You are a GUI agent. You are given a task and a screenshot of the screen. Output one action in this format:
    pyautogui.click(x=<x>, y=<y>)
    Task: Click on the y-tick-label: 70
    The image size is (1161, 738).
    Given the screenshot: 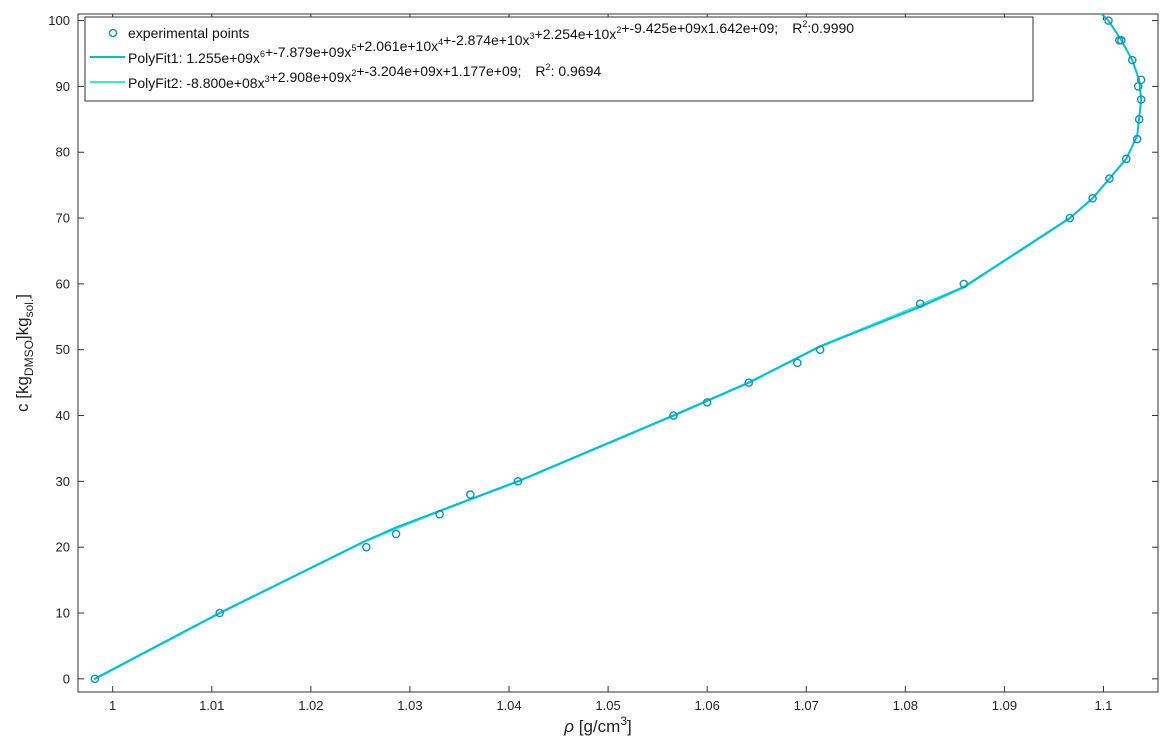 What is the action you would take?
    pyautogui.click(x=63, y=218)
    